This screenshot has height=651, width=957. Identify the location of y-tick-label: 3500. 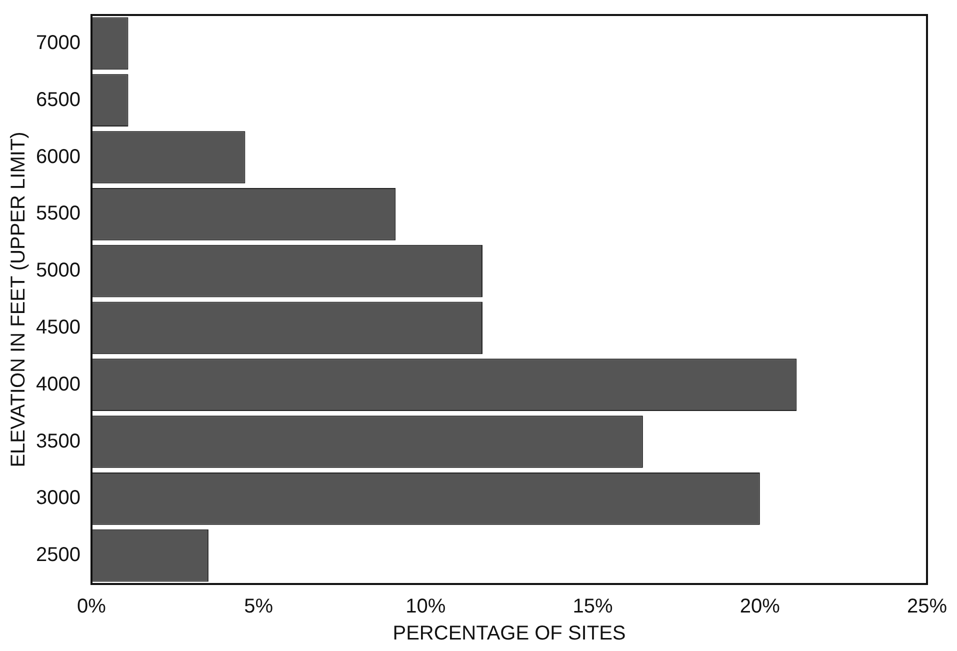
(58, 441).